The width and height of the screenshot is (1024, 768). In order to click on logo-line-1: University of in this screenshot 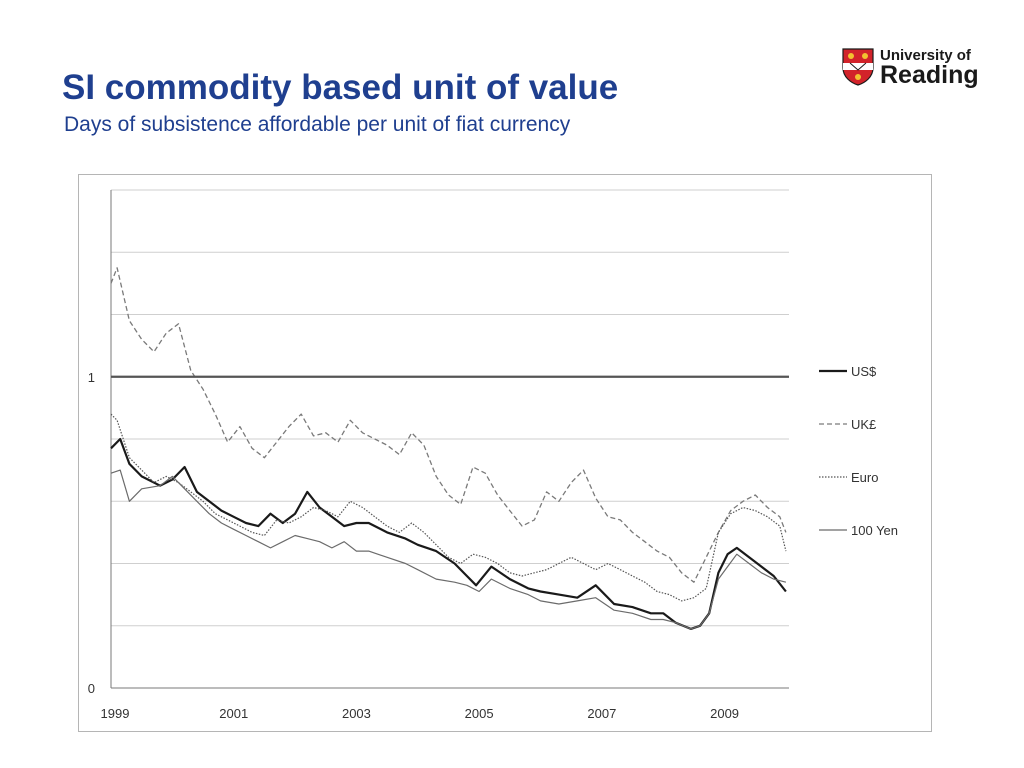, I will do `click(925, 55)`.